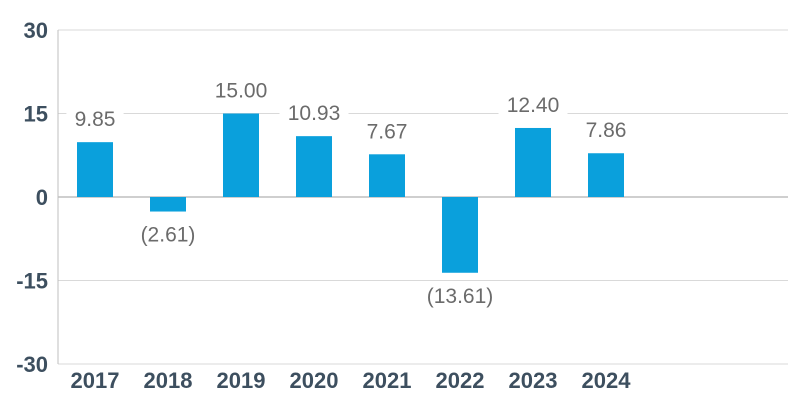 This screenshot has width=800, height=400. Describe the element at coordinates (168, 204) in the screenshot. I see `bar-2018` at that location.